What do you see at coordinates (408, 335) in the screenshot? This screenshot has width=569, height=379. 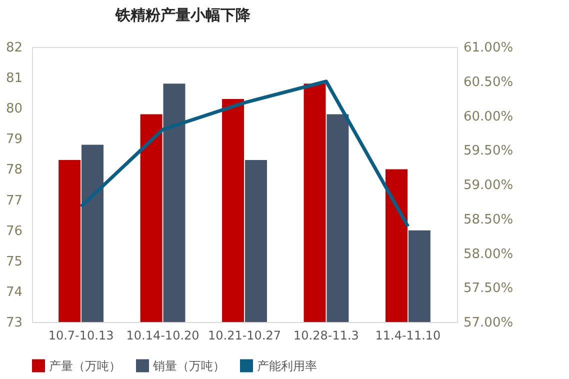 I see `x-tick-label: 11.4-11.10` at bounding box center [408, 335].